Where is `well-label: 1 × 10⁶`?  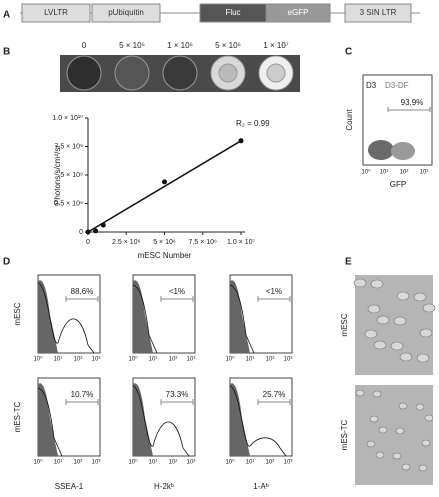
well-label: 1 × 10⁶ is located at coordinates (180, 45).